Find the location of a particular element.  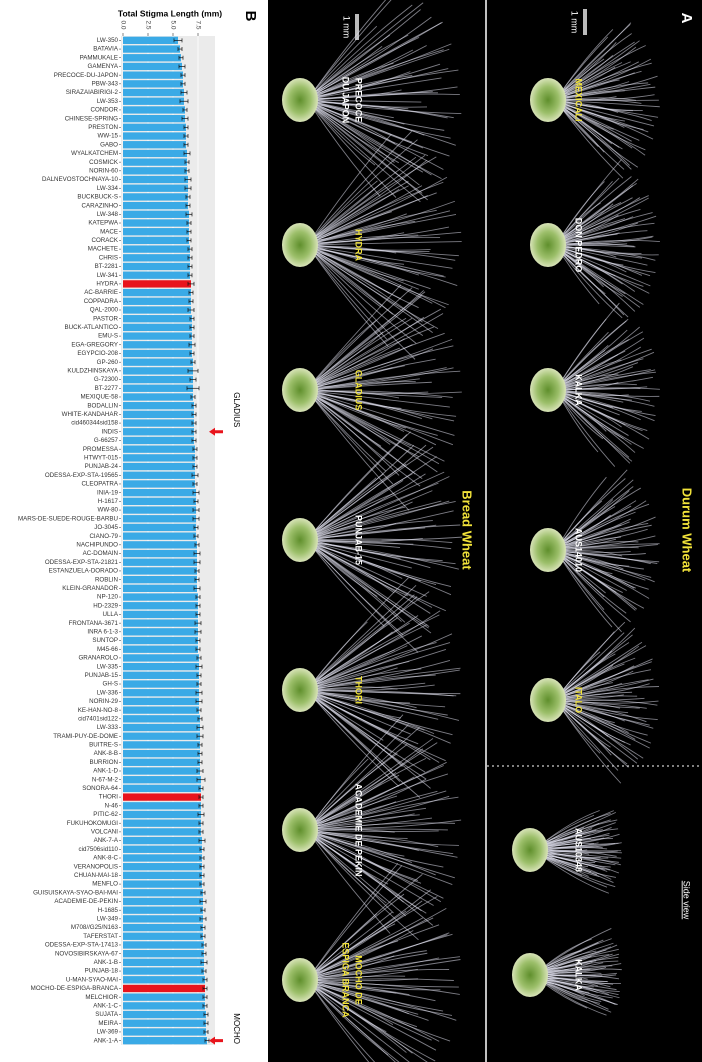

y-tick-label: MOCHO-DE-ESPIGA-BRANCA is located at coordinates (75, 988).